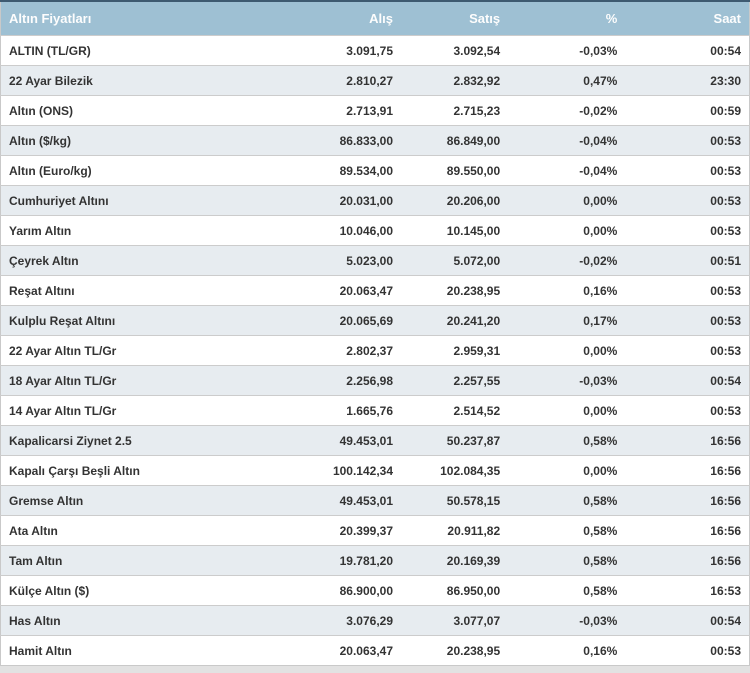 Image resolution: width=750 pixels, height=673 pixels. I want to click on sell-price-cell: 86.950,00, so click(455, 590).